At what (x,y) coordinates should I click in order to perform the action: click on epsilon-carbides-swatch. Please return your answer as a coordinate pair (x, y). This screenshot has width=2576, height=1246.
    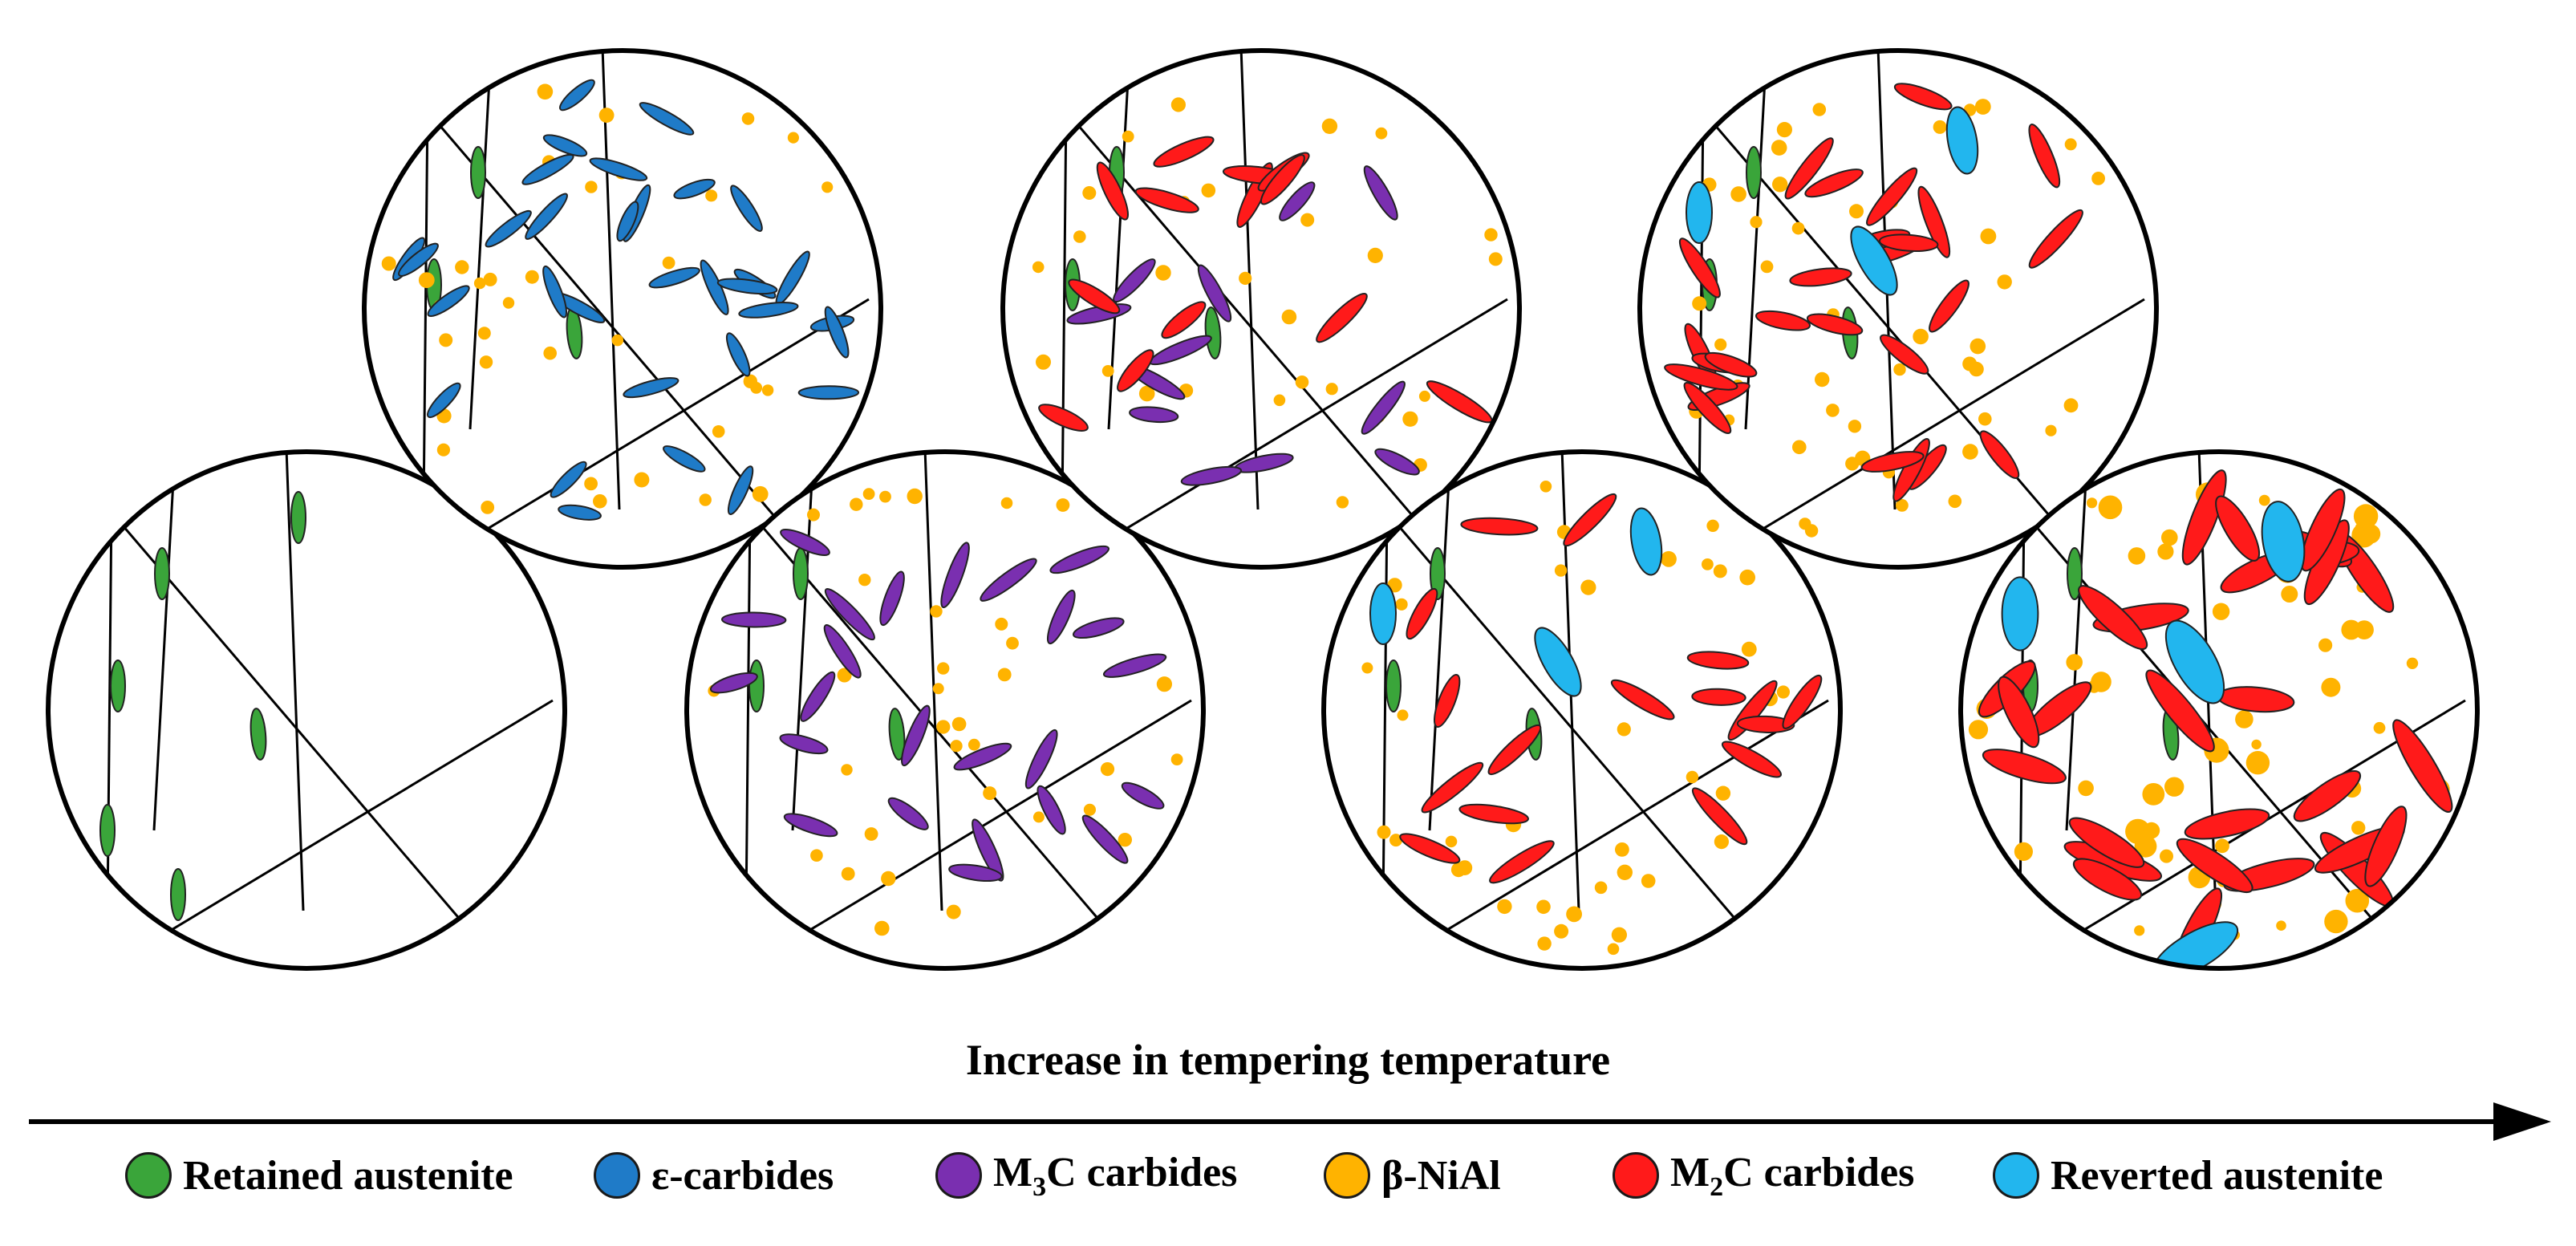
    Looking at the image, I should click on (617, 1176).